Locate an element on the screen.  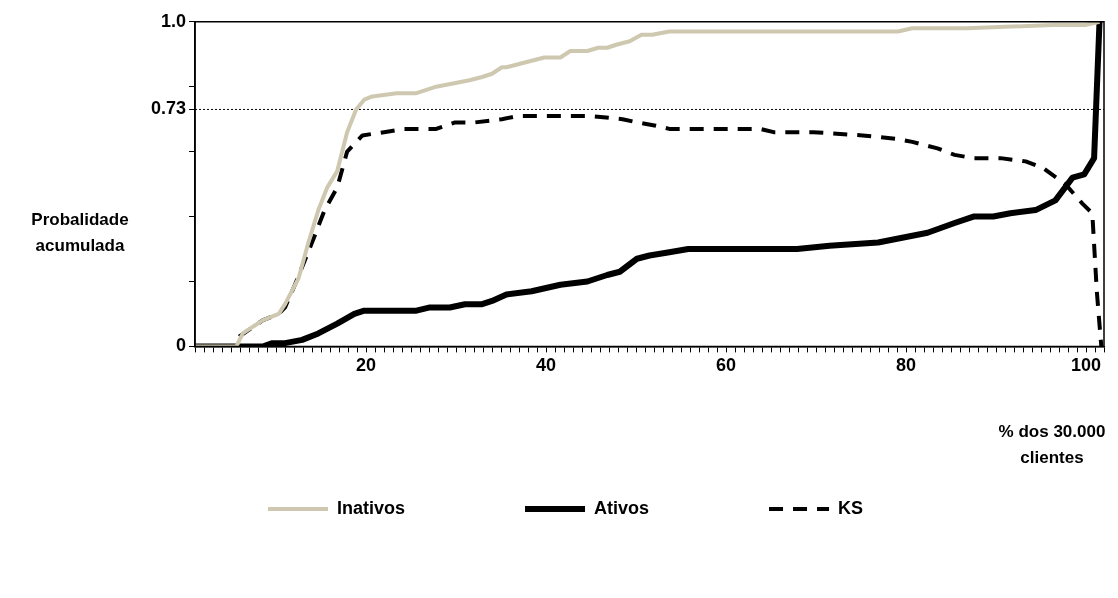
x-axis-title: % dos 30.000 clientes is located at coordinates (1052, 445).